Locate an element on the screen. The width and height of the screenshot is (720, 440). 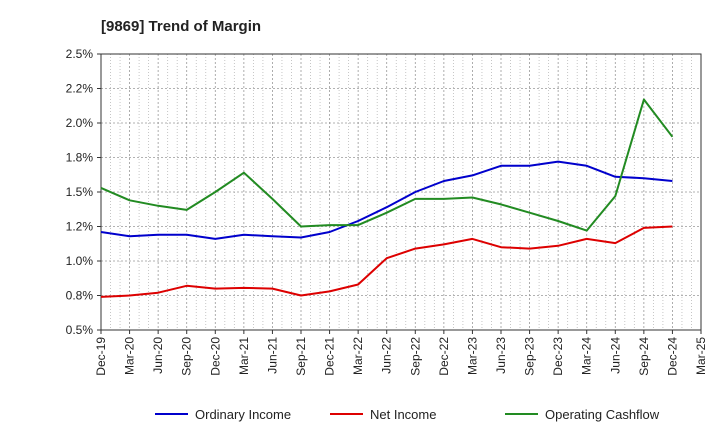
x-tick-label: Dec-21 is located at coordinates (330, 356).